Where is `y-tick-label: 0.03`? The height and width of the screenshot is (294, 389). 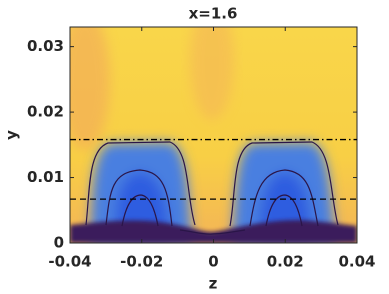
y-tick-label: 0.03 is located at coordinates (45, 46).